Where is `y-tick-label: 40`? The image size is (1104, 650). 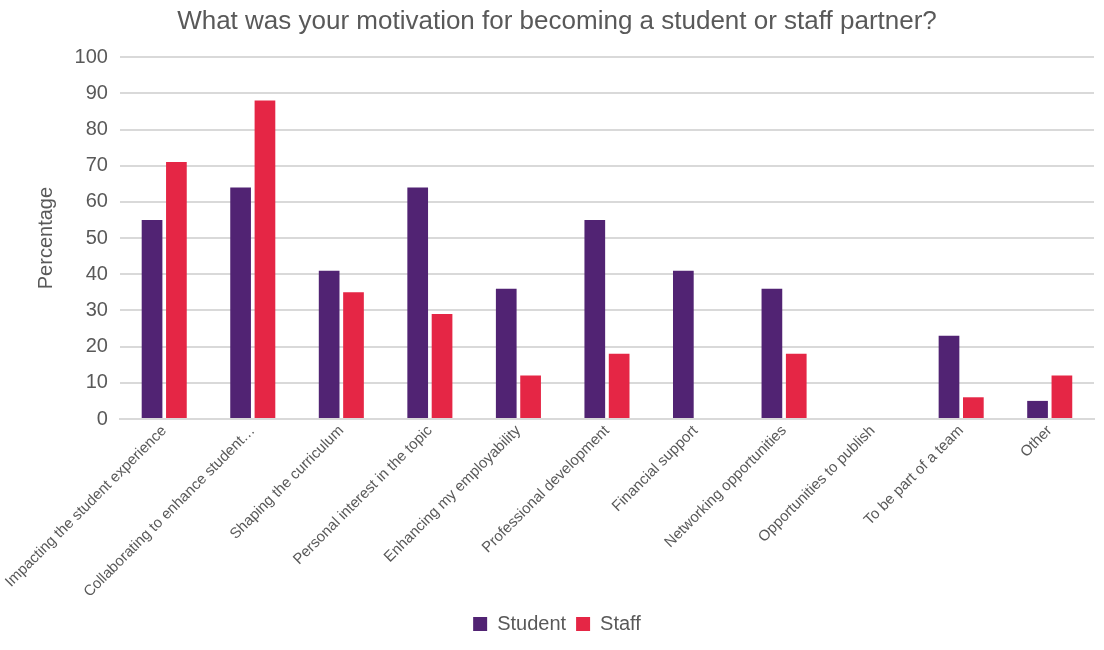 y-tick-label: 40 is located at coordinates (96, 272).